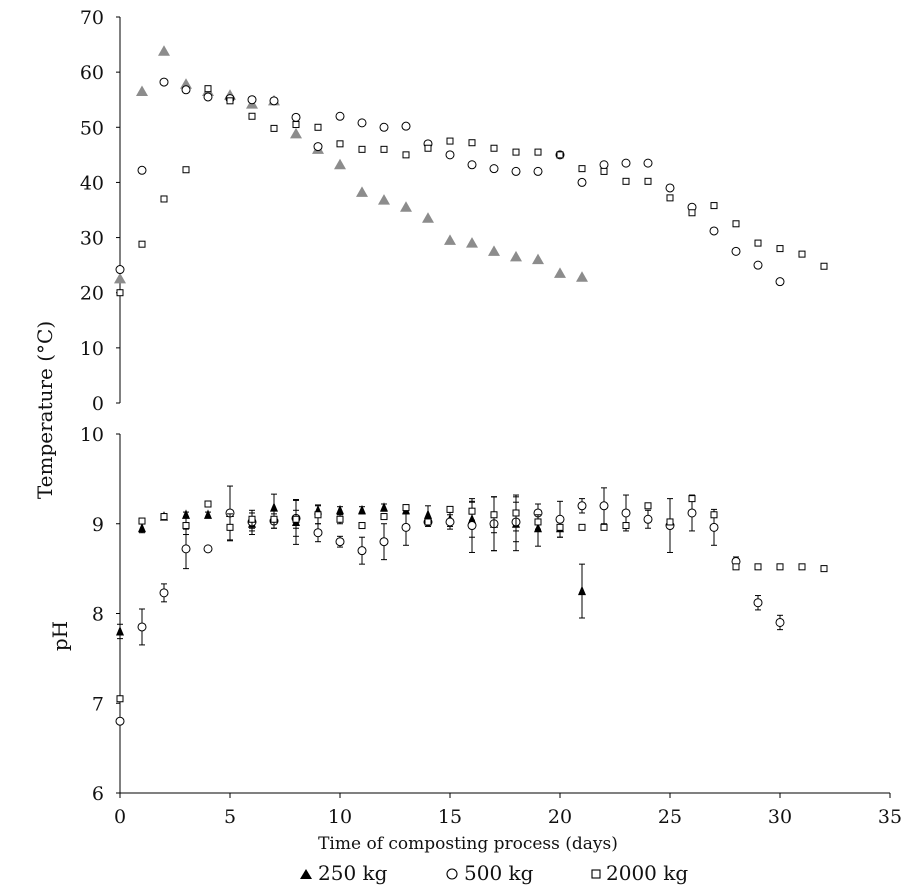  I want to click on legend-square-marker, so click(596, 874).